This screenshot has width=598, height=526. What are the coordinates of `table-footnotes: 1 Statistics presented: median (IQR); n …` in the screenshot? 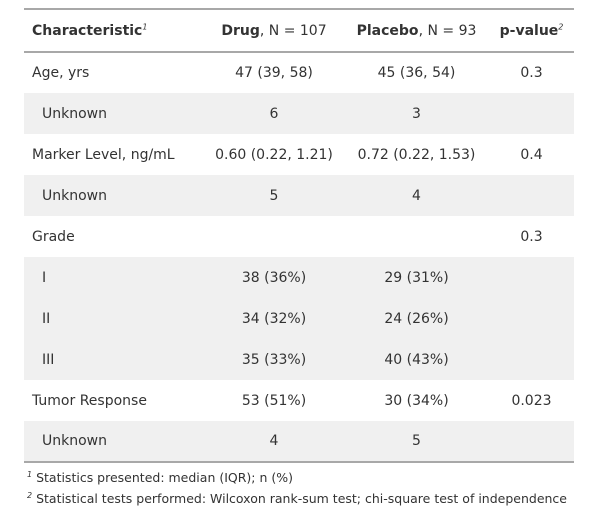 It's located at (297, 488).